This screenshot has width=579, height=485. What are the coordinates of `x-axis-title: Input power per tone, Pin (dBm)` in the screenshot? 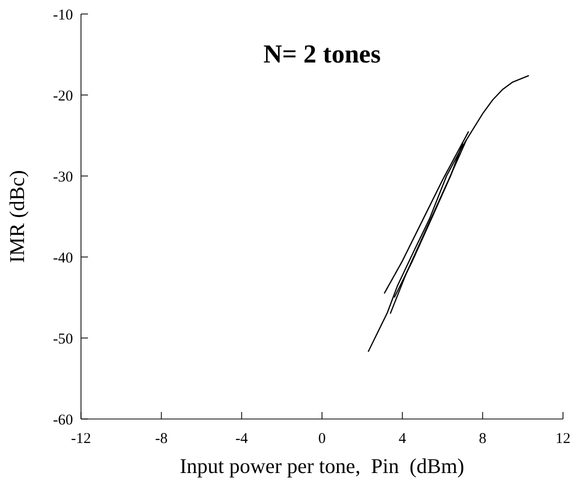 It's located at (322, 466).